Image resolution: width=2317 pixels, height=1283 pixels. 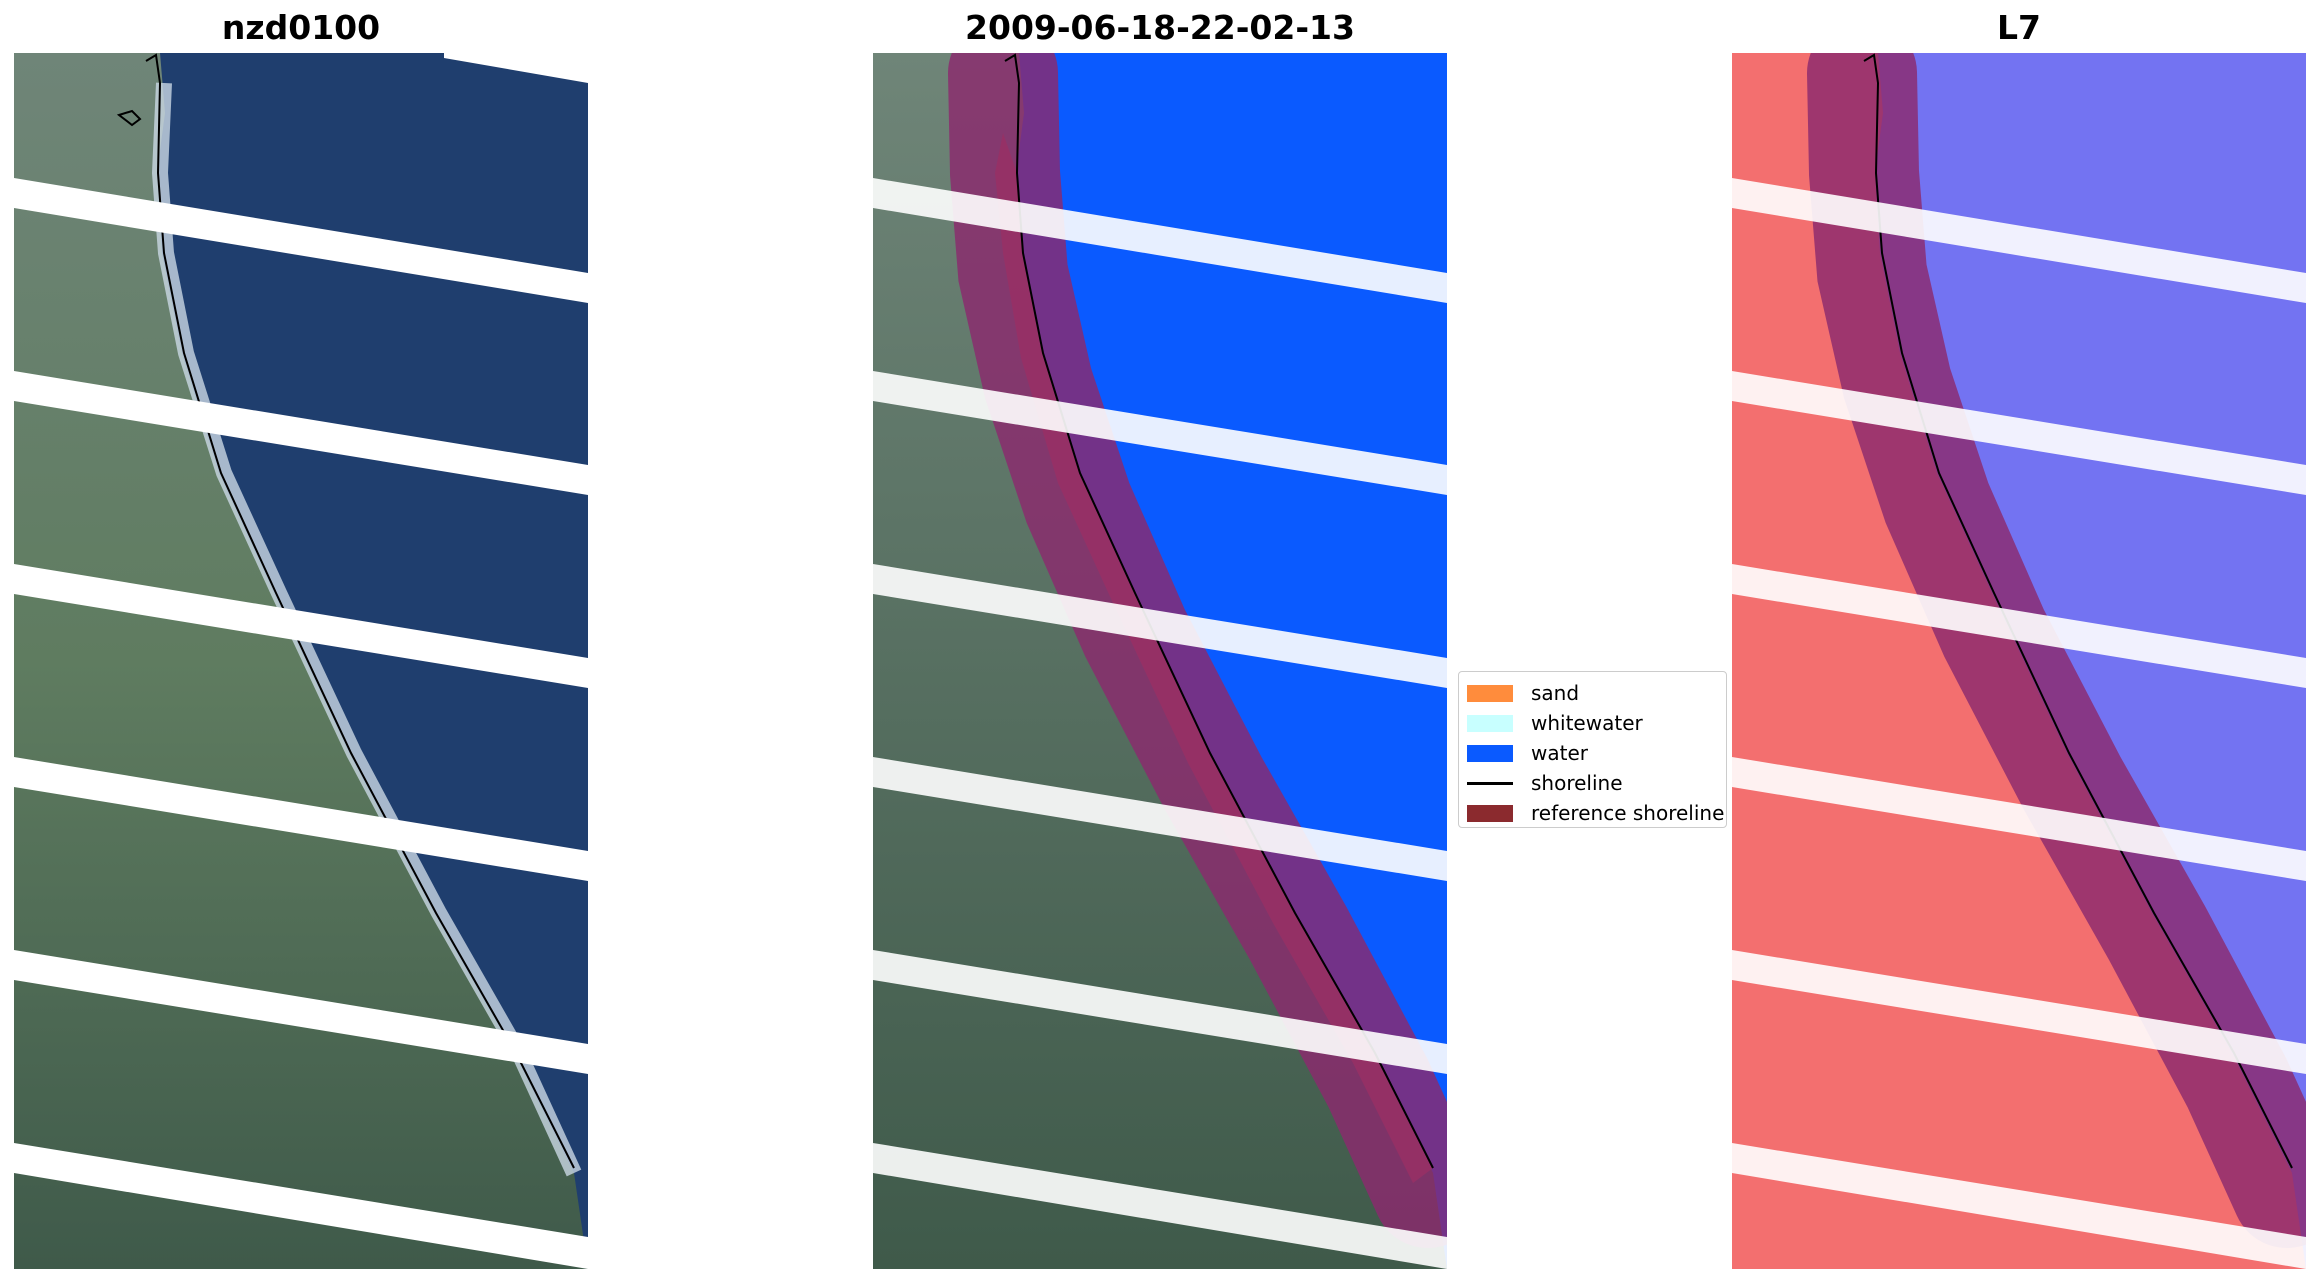 I want to click on sand-swatch, so click(x=1490, y=693).